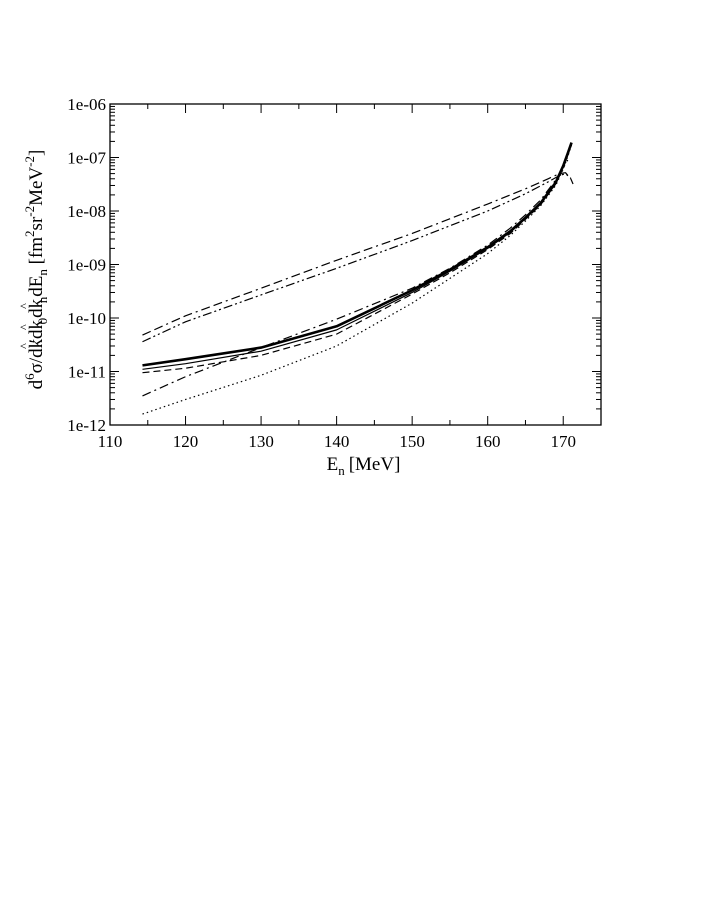 The height and width of the screenshot is (917, 708). I want to click on y-axis-label-part: ], so click(36, 153).